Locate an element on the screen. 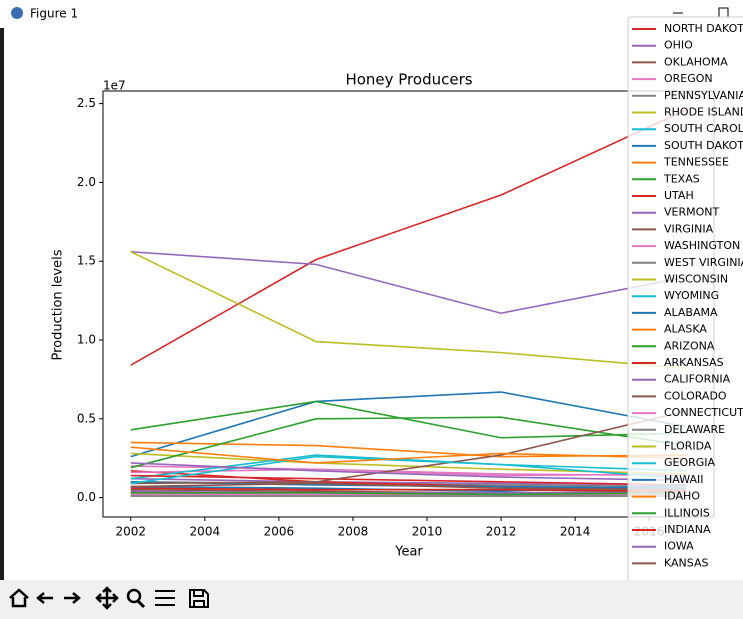  legend-label: SOUTH DAKOTA is located at coordinates (703, 145).